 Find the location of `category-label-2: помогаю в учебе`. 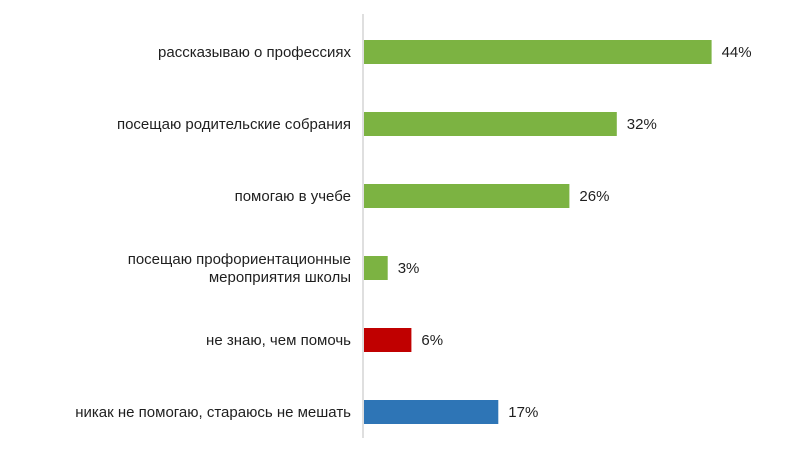

category-label-2: помогаю в учебе is located at coordinates (293, 196).